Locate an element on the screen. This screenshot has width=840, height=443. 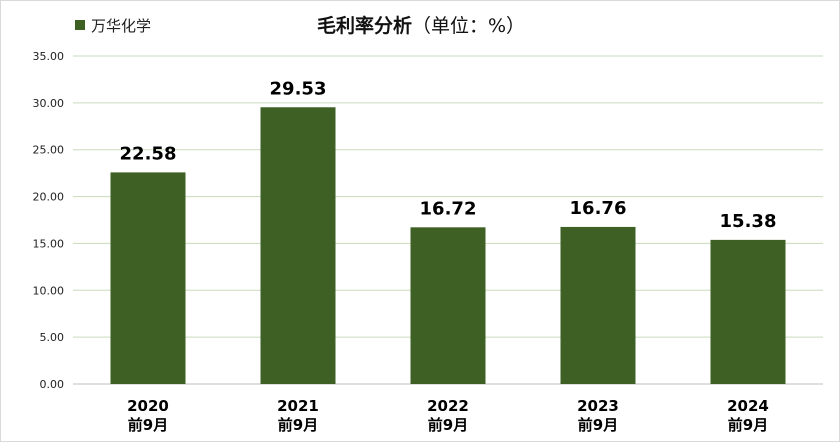
y-tick-label: 10.00 is located at coordinates (49, 290).